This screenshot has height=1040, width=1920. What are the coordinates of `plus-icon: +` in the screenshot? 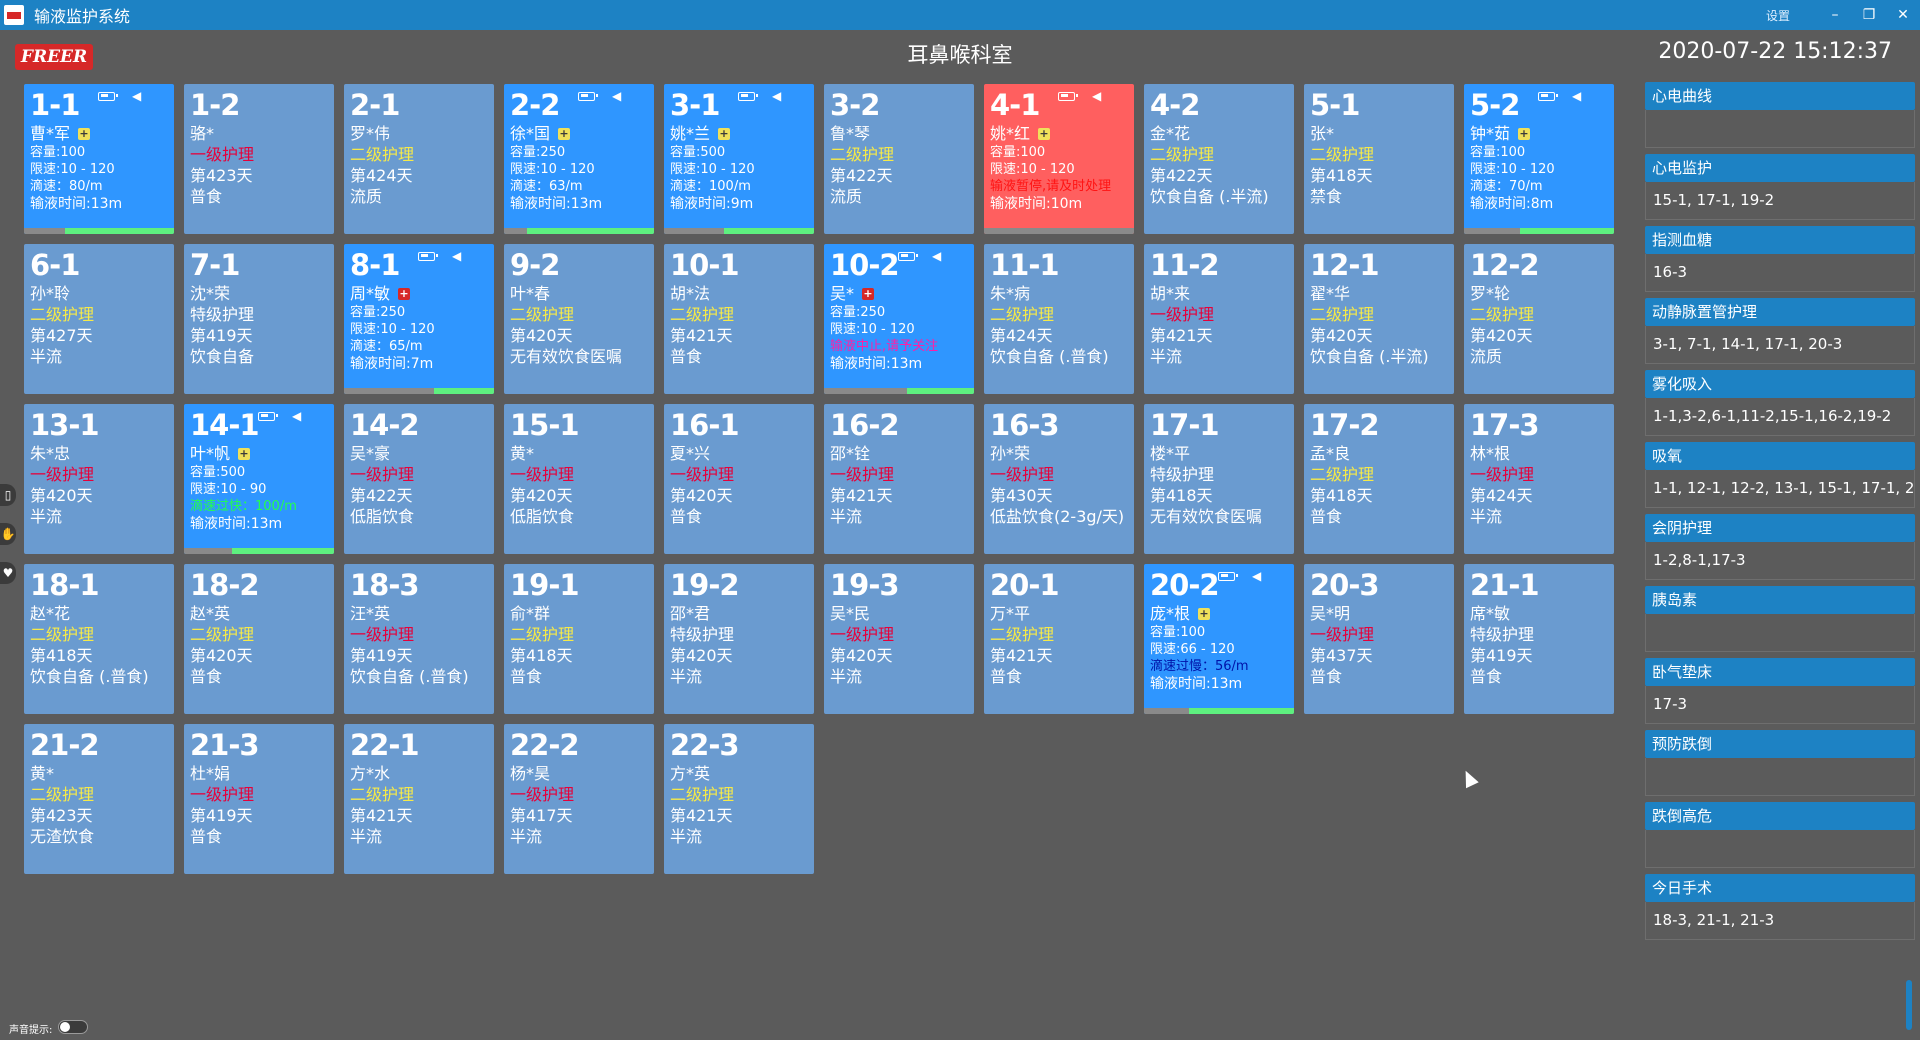 It's located at (84, 133).